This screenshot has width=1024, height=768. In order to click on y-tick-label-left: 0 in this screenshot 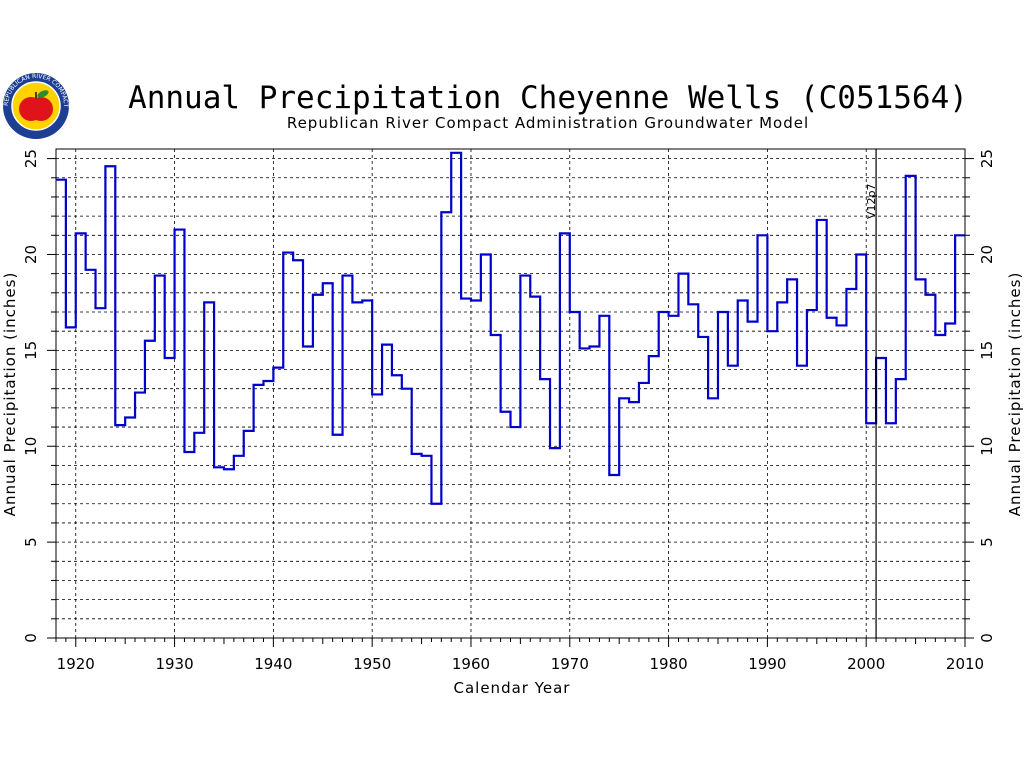, I will do `click(31, 638)`.